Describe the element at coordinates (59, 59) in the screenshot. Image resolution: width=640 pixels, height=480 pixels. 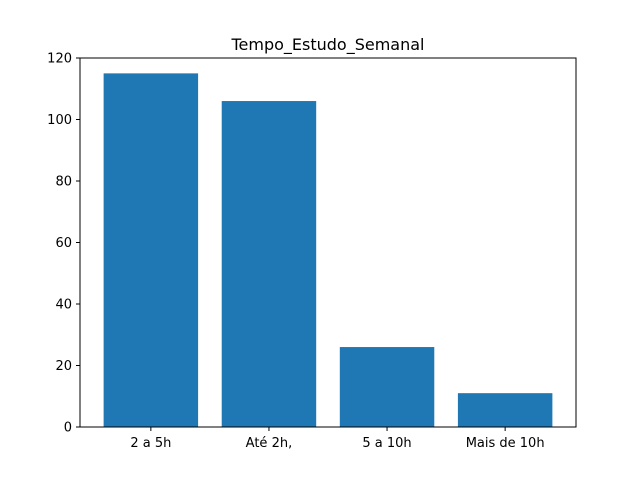
I see `y-tick-label: 120` at that location.